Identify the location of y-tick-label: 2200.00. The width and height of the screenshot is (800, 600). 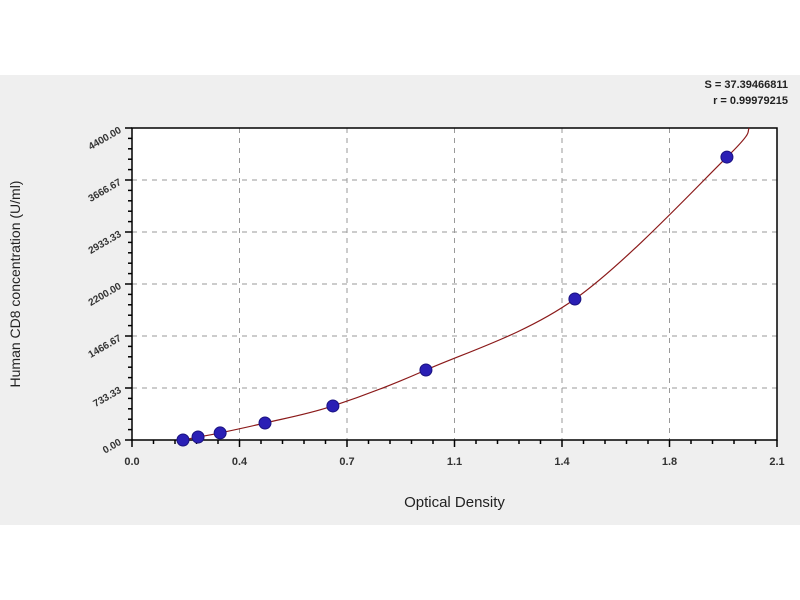
(105, 295).